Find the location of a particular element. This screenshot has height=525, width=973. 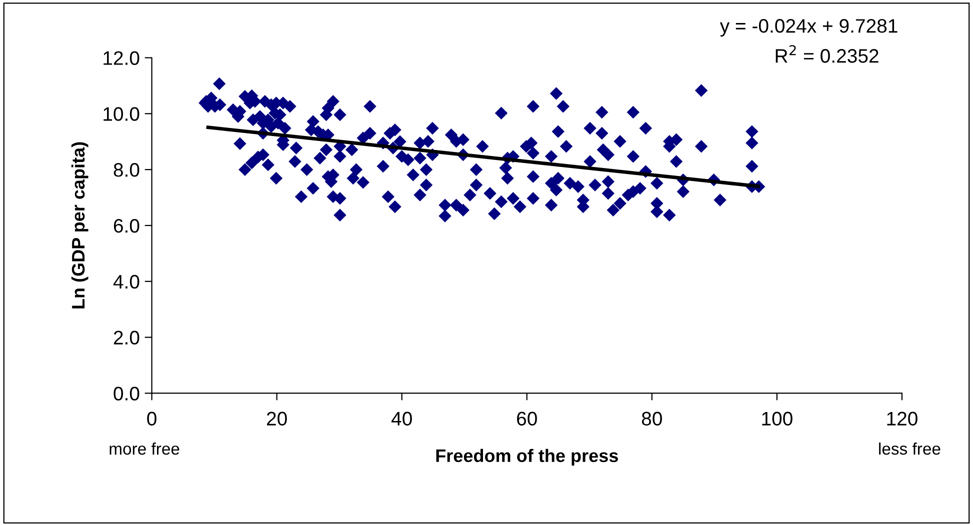

y-tick-label: 10.0 is located at coordinates (122, 114).